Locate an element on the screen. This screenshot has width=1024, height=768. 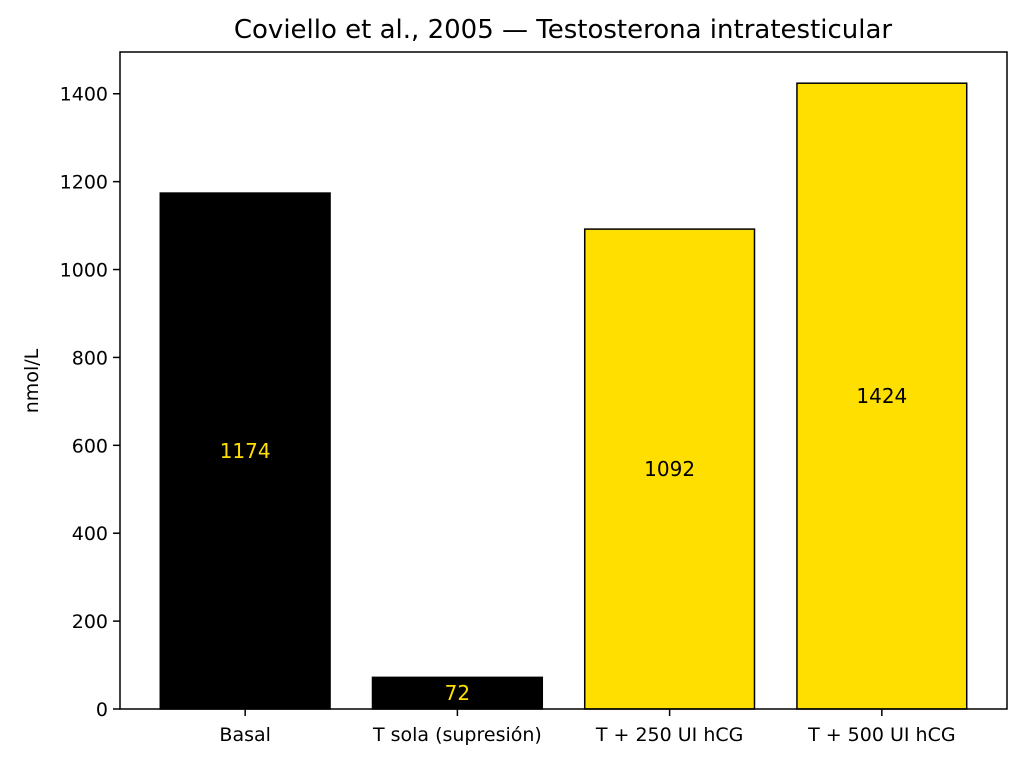
bar-value-label: 1424 is located at coordinates (881, 396).